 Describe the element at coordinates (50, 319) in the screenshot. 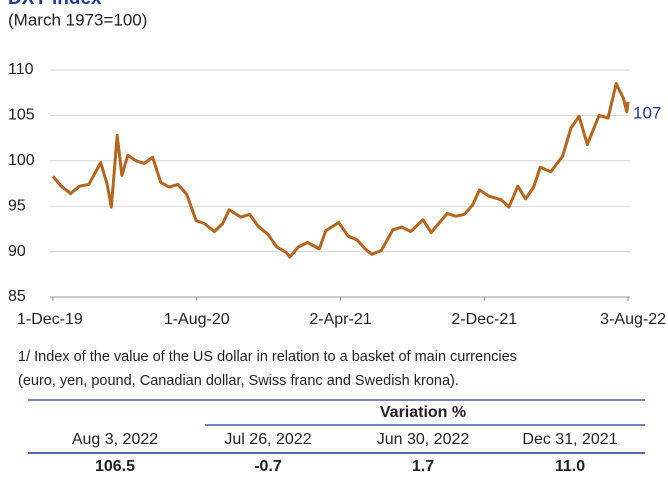

I see `x-tick-label: 1-Dec-19` at that location.